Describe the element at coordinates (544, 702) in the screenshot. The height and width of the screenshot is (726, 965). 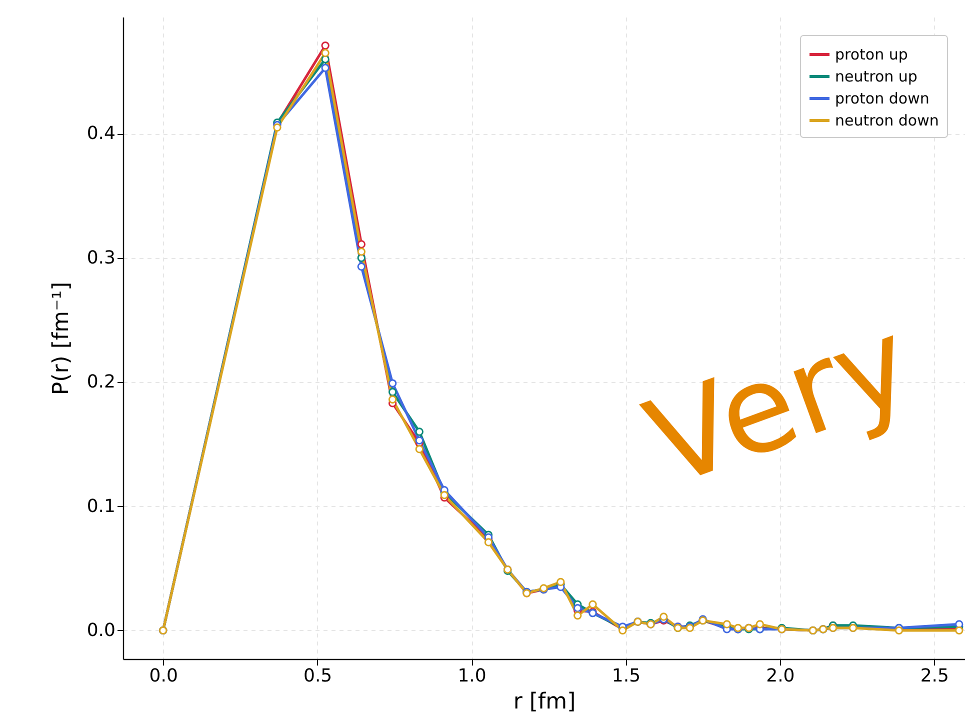
I see `x-axis-title: r [fm]` at that location.